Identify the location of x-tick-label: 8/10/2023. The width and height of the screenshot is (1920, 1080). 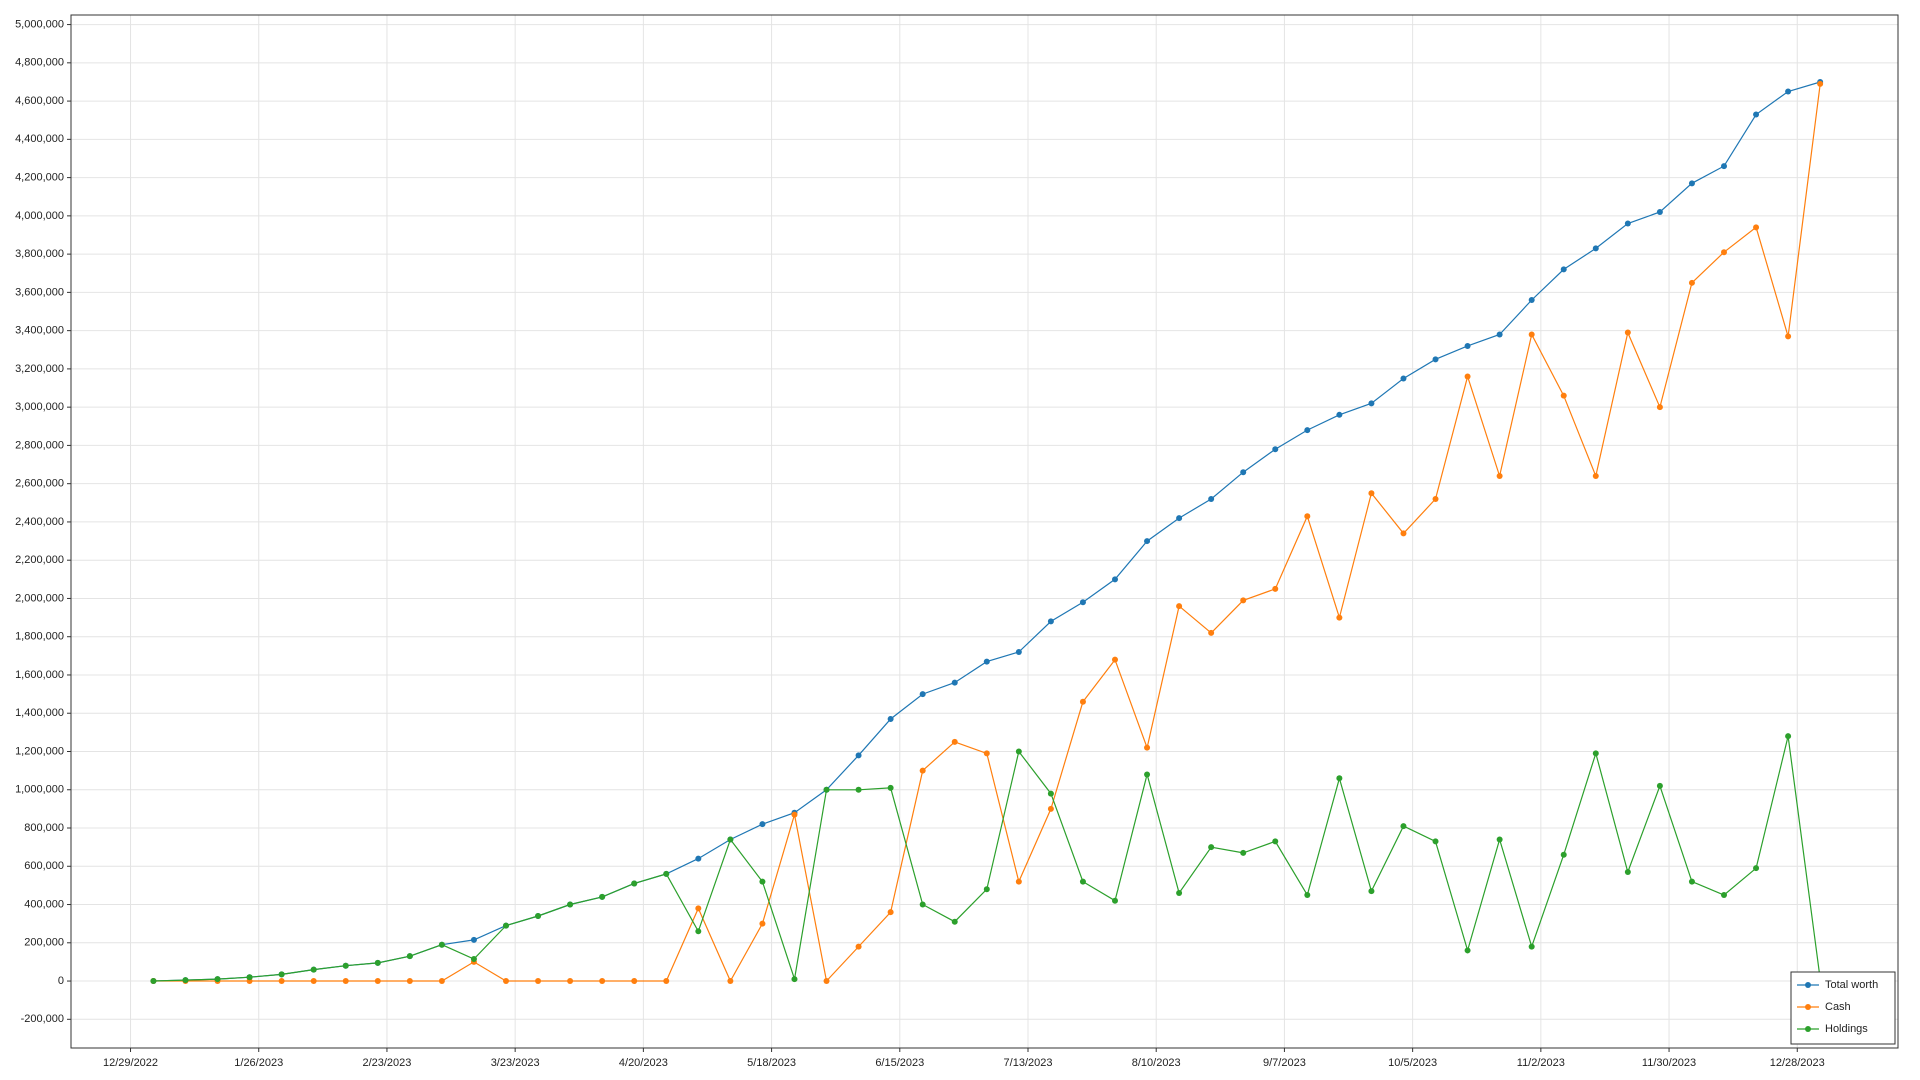
(1156, 1063).